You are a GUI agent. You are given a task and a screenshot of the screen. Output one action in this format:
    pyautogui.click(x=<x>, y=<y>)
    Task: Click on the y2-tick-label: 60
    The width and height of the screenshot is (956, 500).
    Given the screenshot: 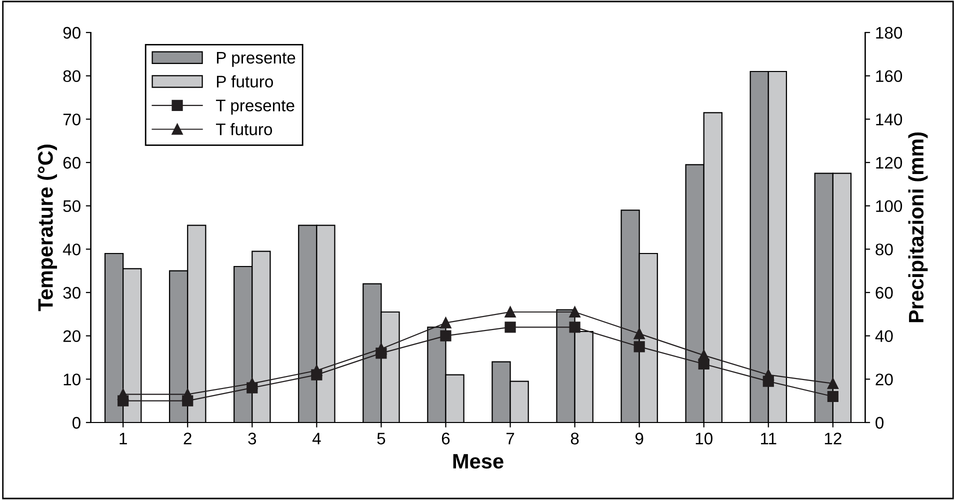 What is the action you would take?
    pyautogui.click(x=884, y=292)
    